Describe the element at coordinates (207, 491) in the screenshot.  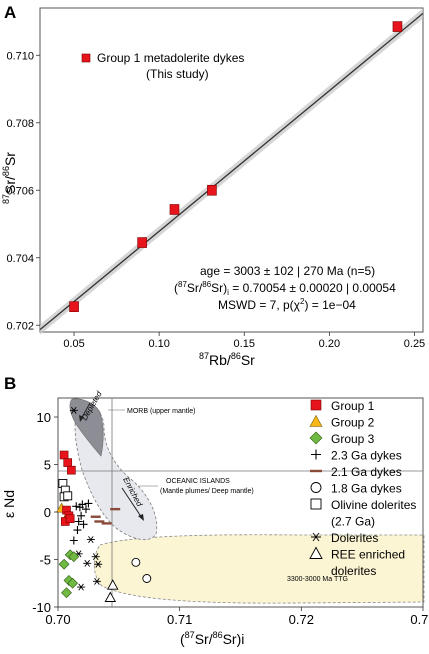
I see `oceanic-islands-sublabel: (Mantle plumes/ Deep mantle)` at that location.